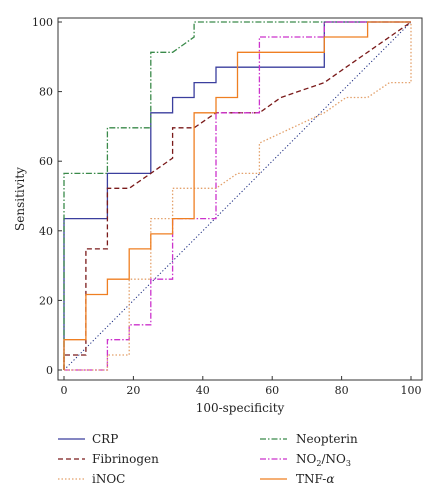  I want to click on legend-label-fibrinogen: Fibrinogen, so click(125, 459).